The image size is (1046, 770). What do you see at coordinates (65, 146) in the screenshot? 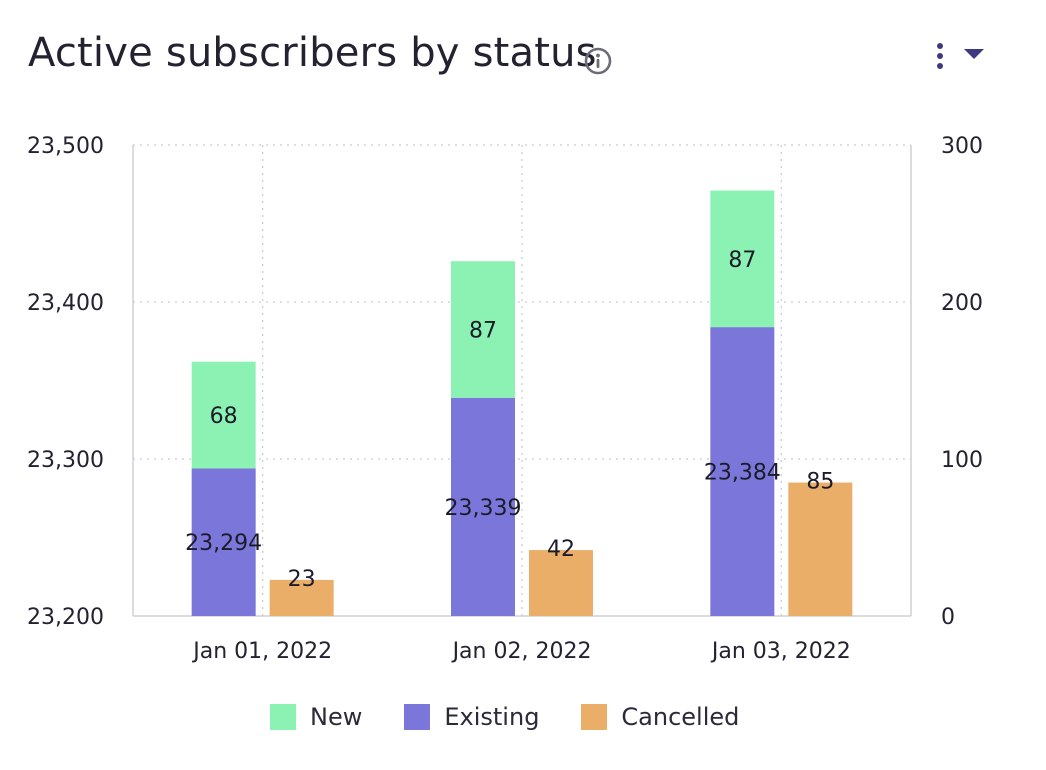
I see `y-left-tick-label: 23,500` at bounding box center [65, 146].